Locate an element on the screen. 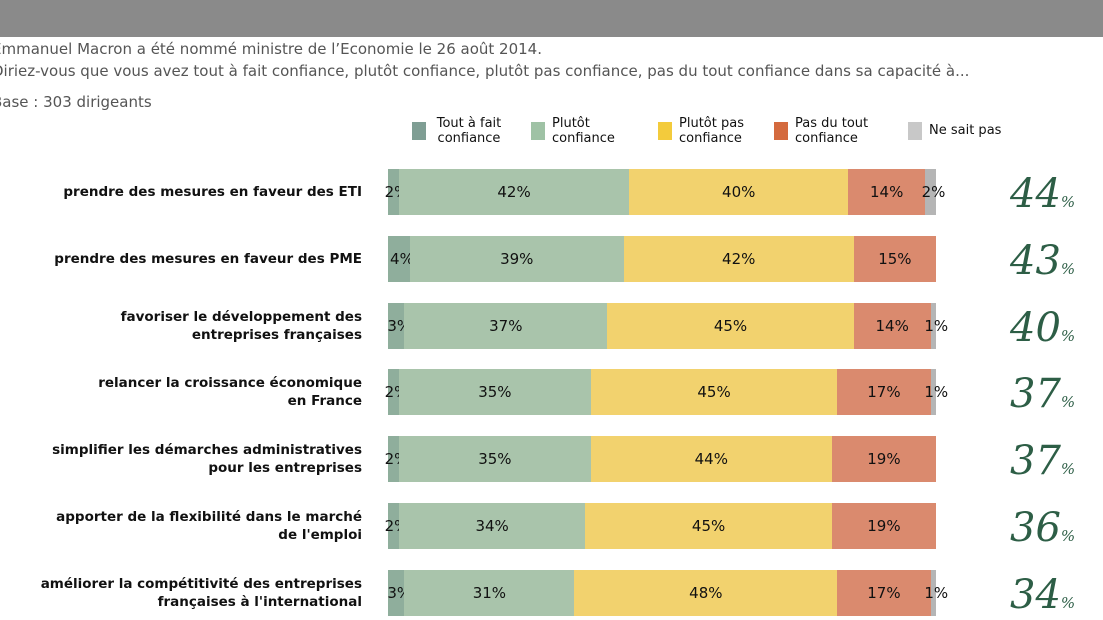  total-value: 40 is located at coordinates (1035, 327).